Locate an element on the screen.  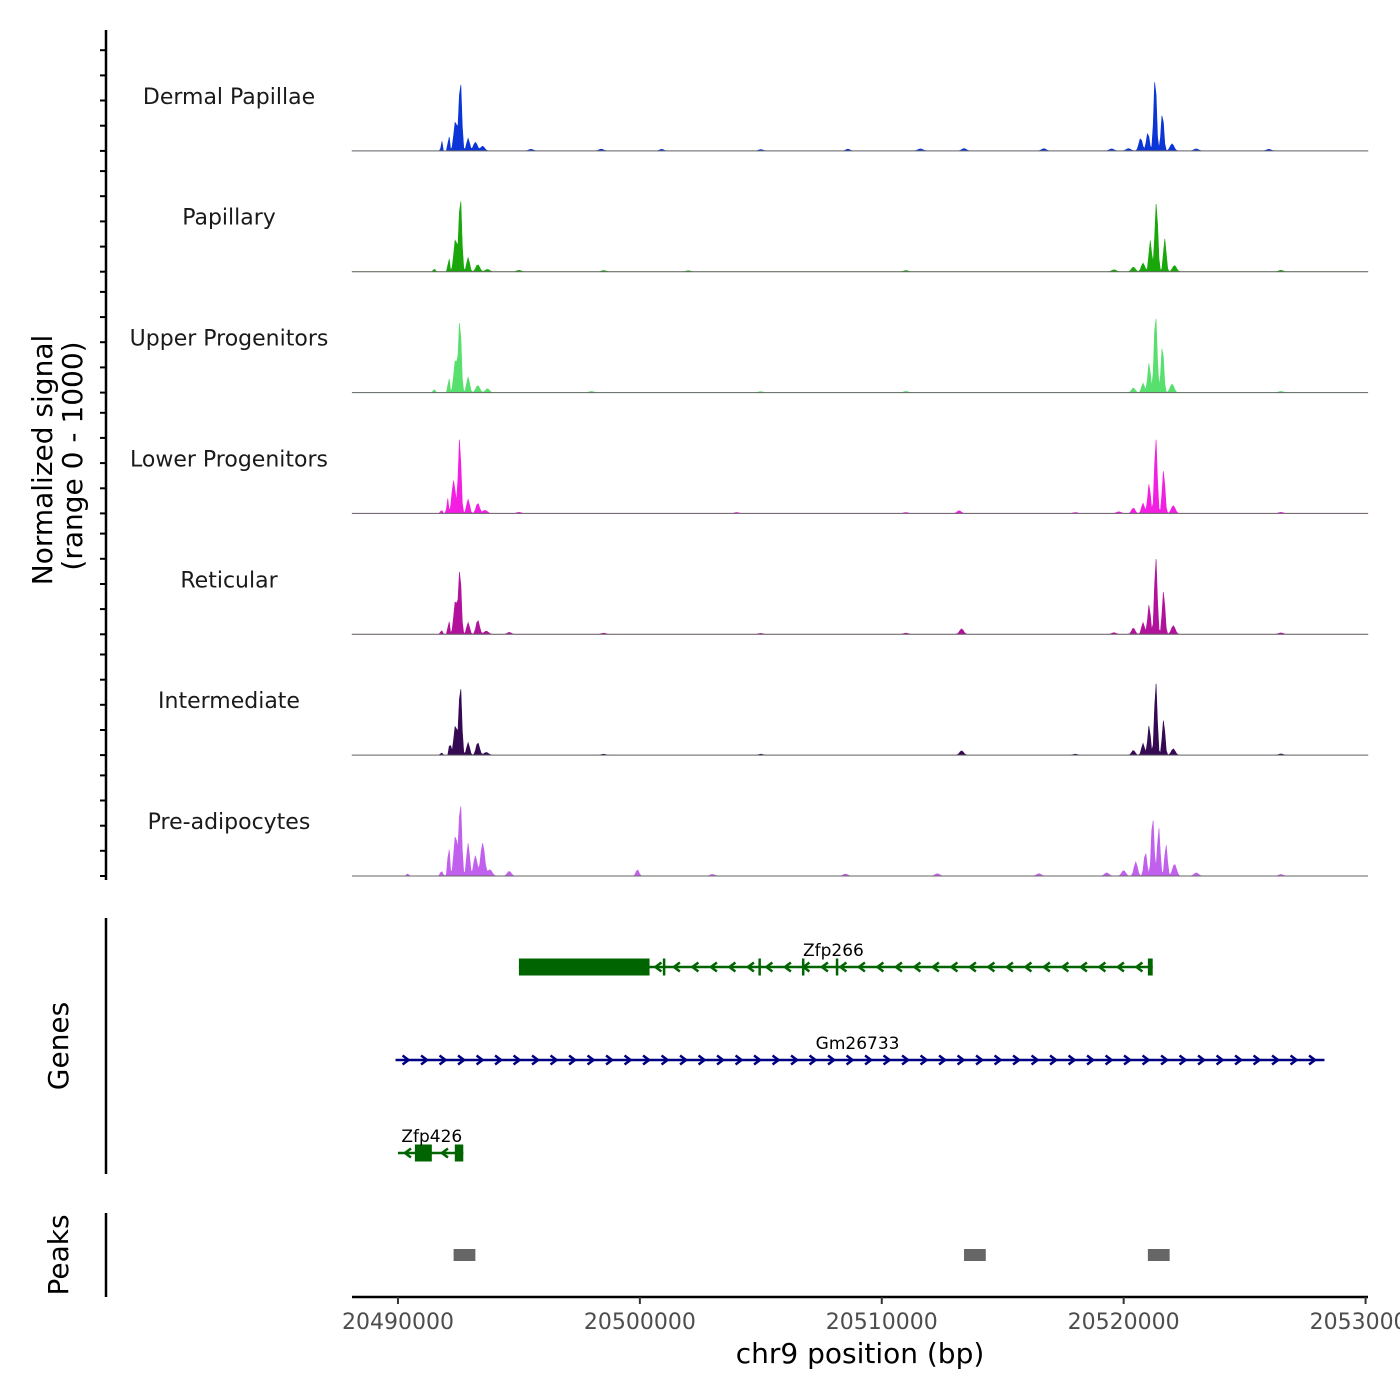
gene-gm26733: Gm26733 is located at coordinates (860, 1050).